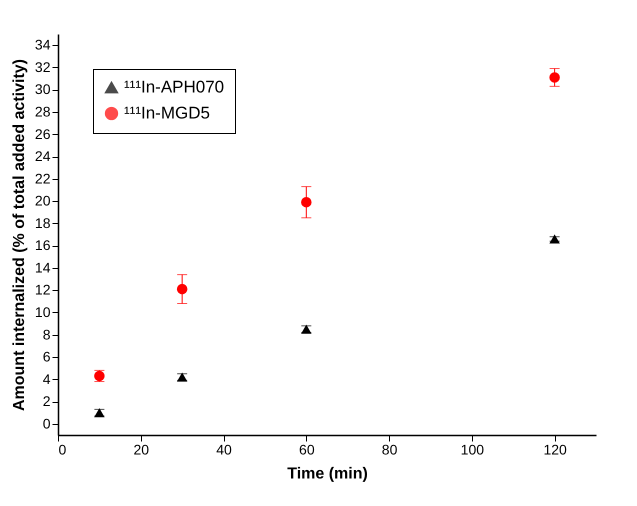 The height and width of the screenshot is (506, 637). What do you see at coordinates (141, 450) in the screenshot?
I see `x-tick-label: 20` at bounding box center [141, 450].